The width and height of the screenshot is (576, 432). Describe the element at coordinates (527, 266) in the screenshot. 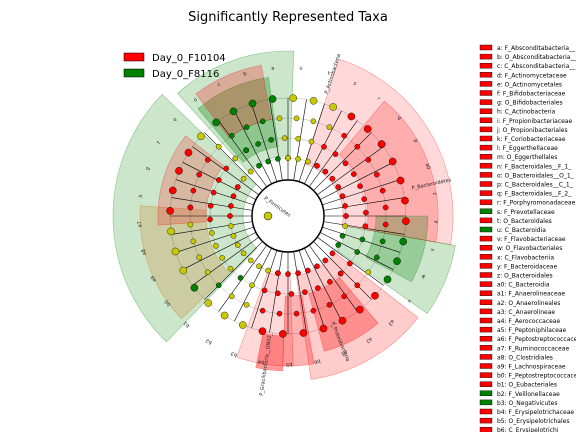

I see `key-entry: y: F_Bacteroidaceae` at that location.